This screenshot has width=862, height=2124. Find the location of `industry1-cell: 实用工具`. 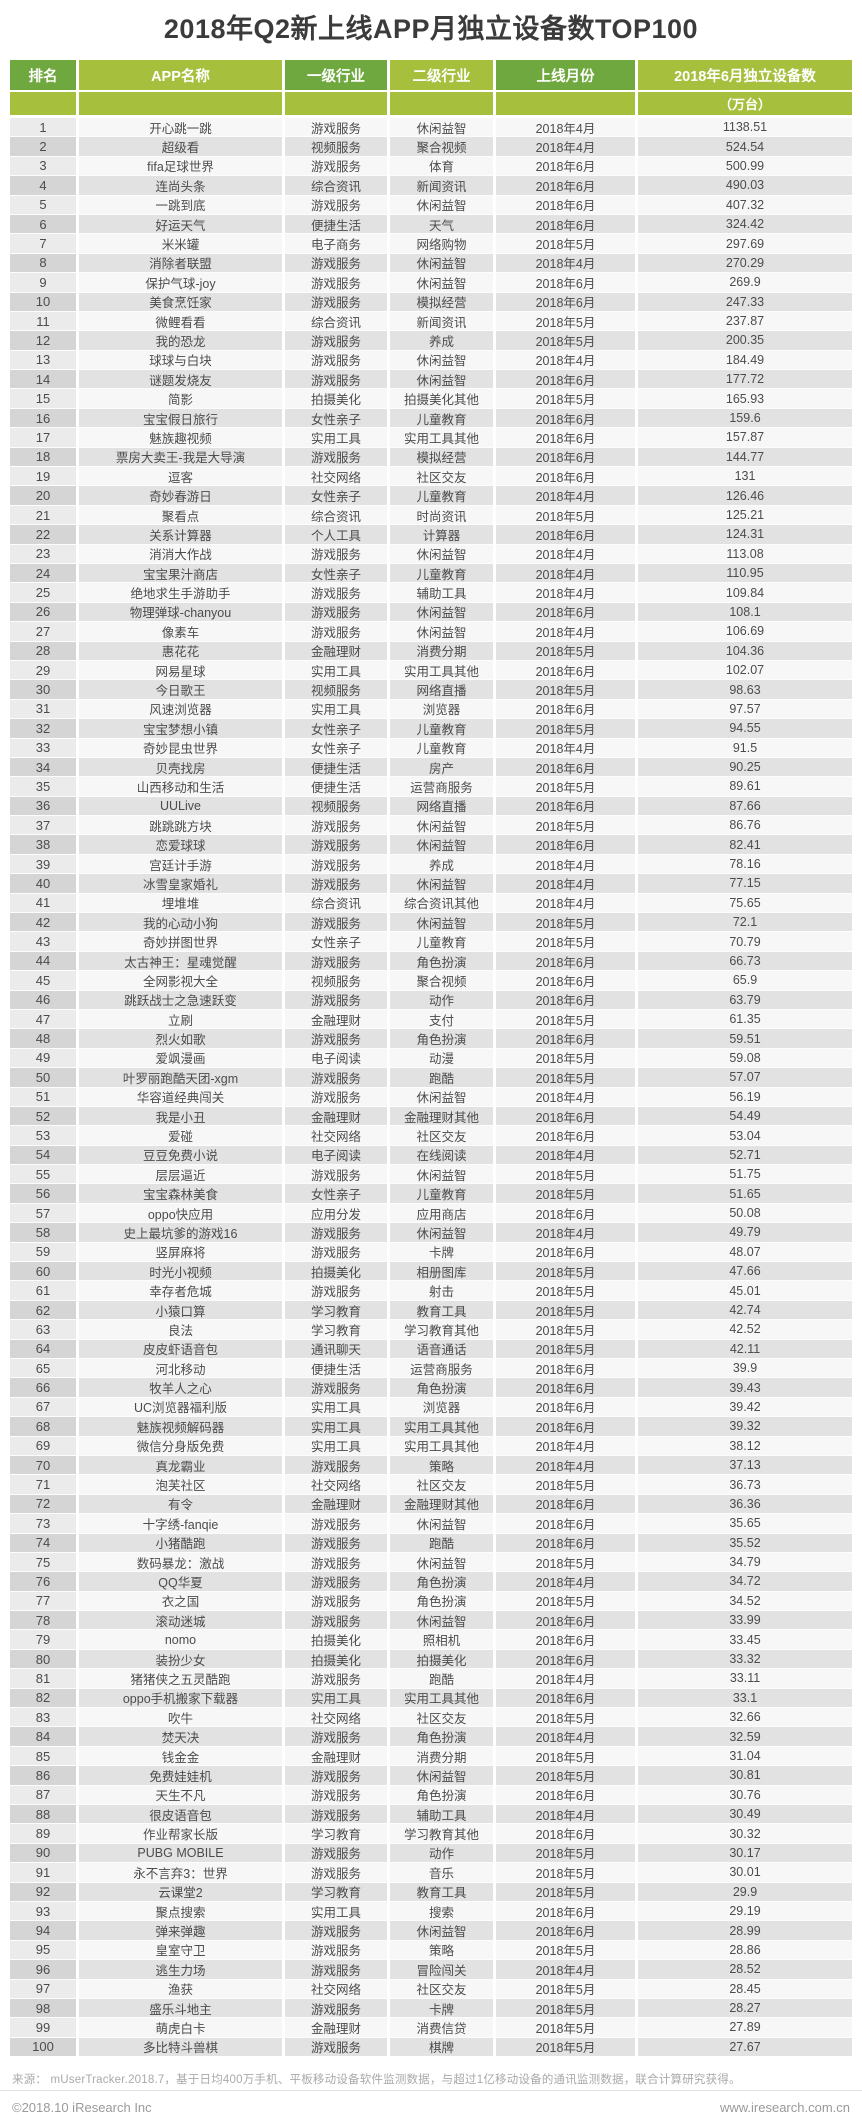

industry1-cell: 实用工具 is located at coordinates (336, 1407).